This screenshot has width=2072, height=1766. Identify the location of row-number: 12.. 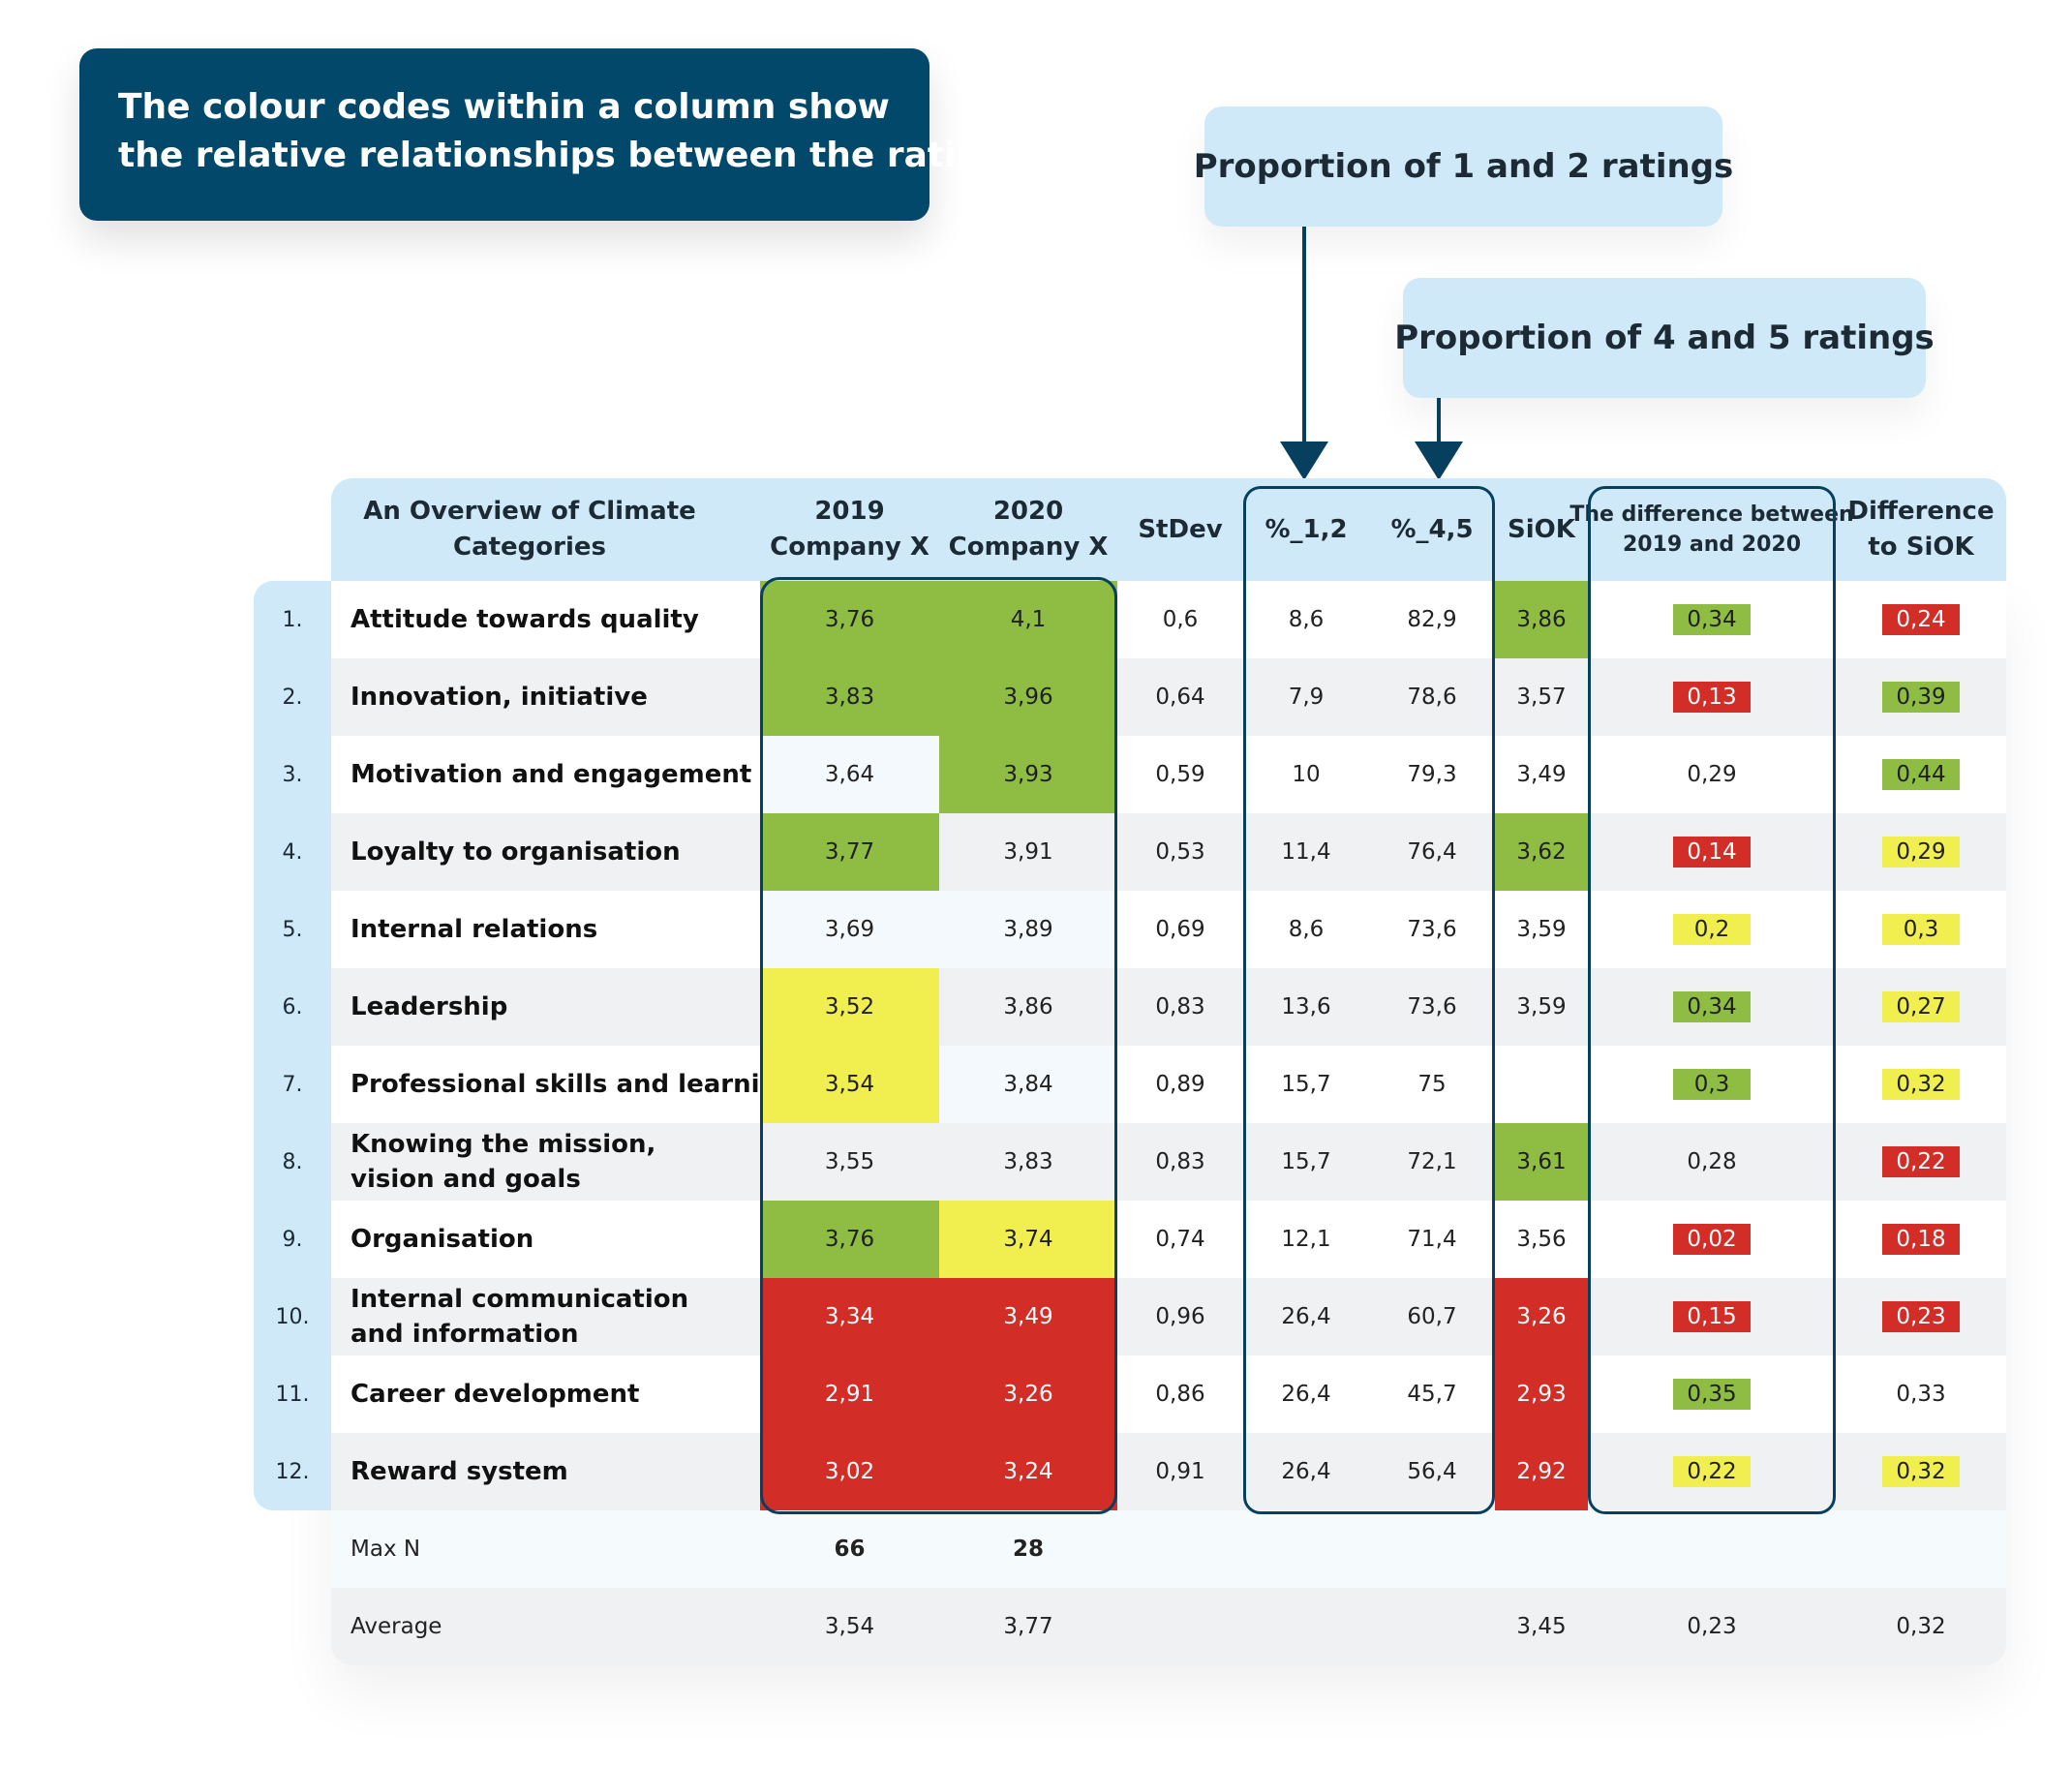
(292, 1471).